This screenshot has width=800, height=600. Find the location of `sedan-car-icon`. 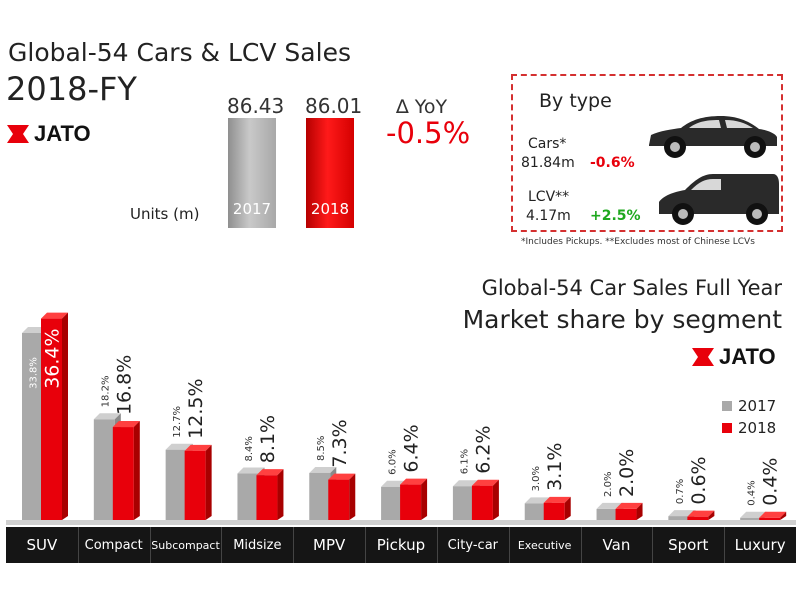

sedan-car-icon is located at coordinates (712, 138).